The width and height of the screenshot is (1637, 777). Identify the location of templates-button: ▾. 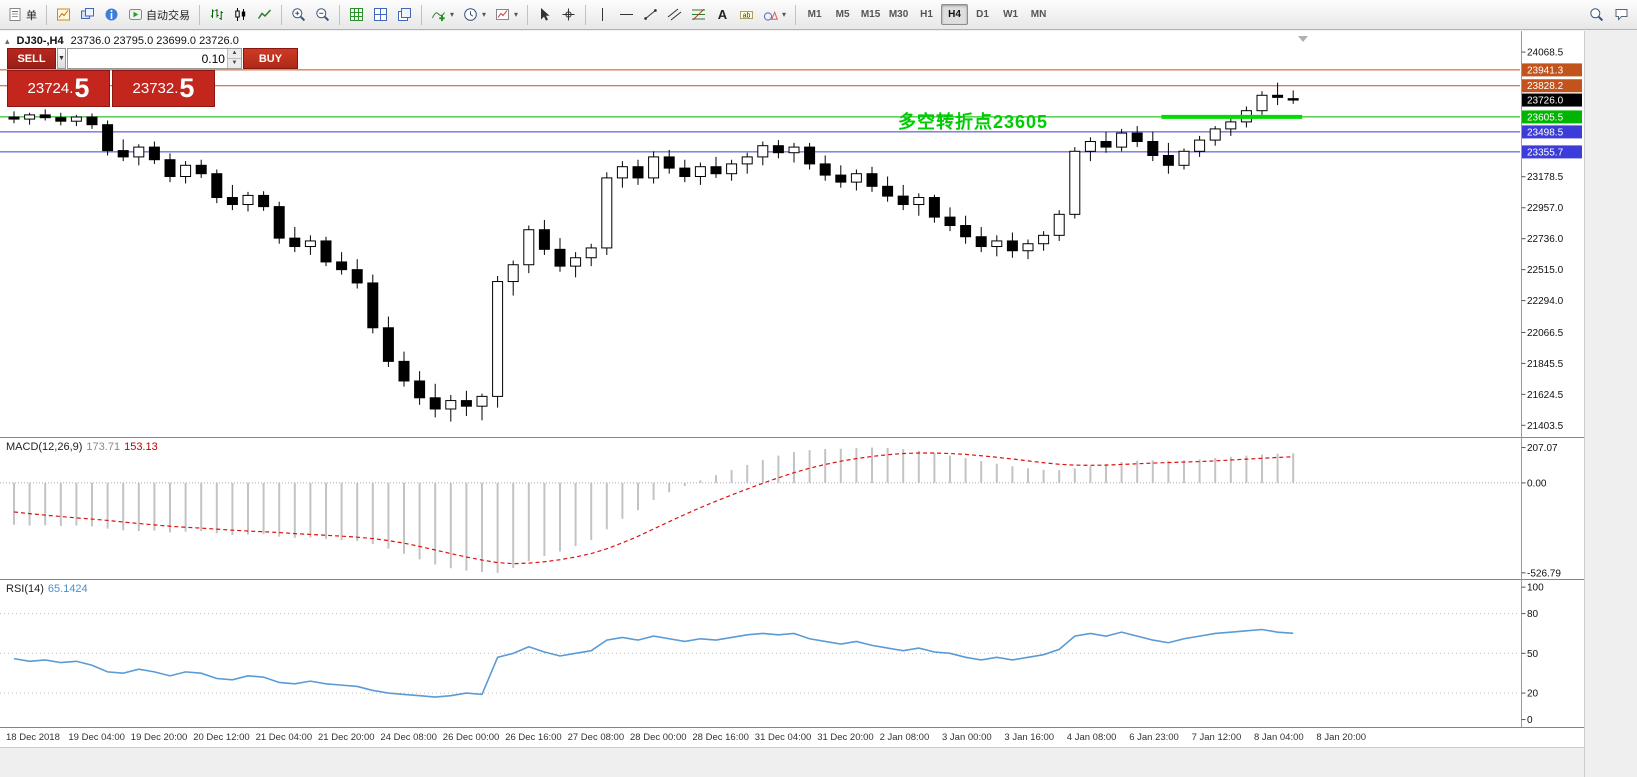
(506, 15).